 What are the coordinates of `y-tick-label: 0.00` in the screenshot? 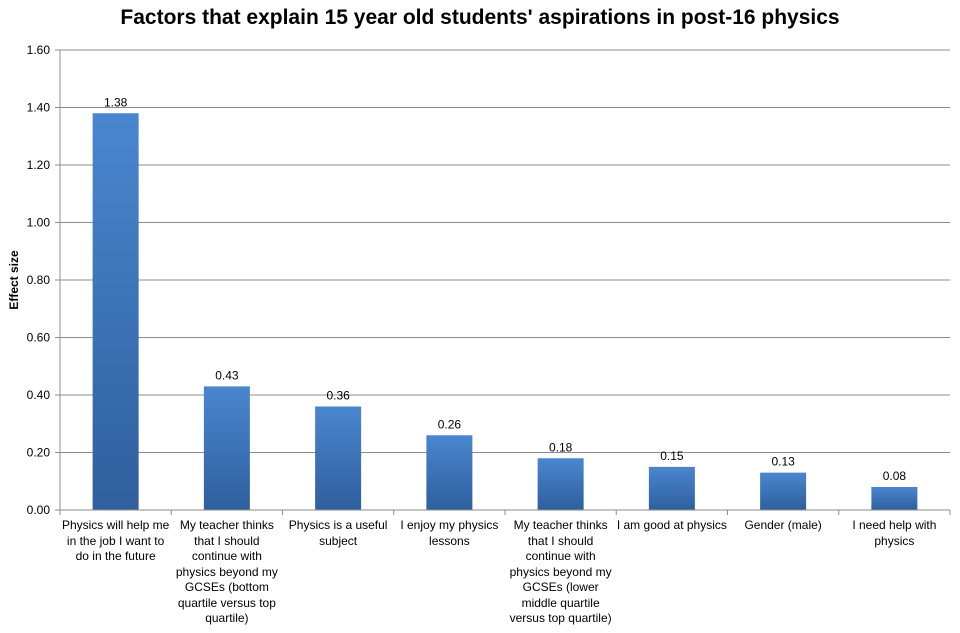 It's located at (39, 510).